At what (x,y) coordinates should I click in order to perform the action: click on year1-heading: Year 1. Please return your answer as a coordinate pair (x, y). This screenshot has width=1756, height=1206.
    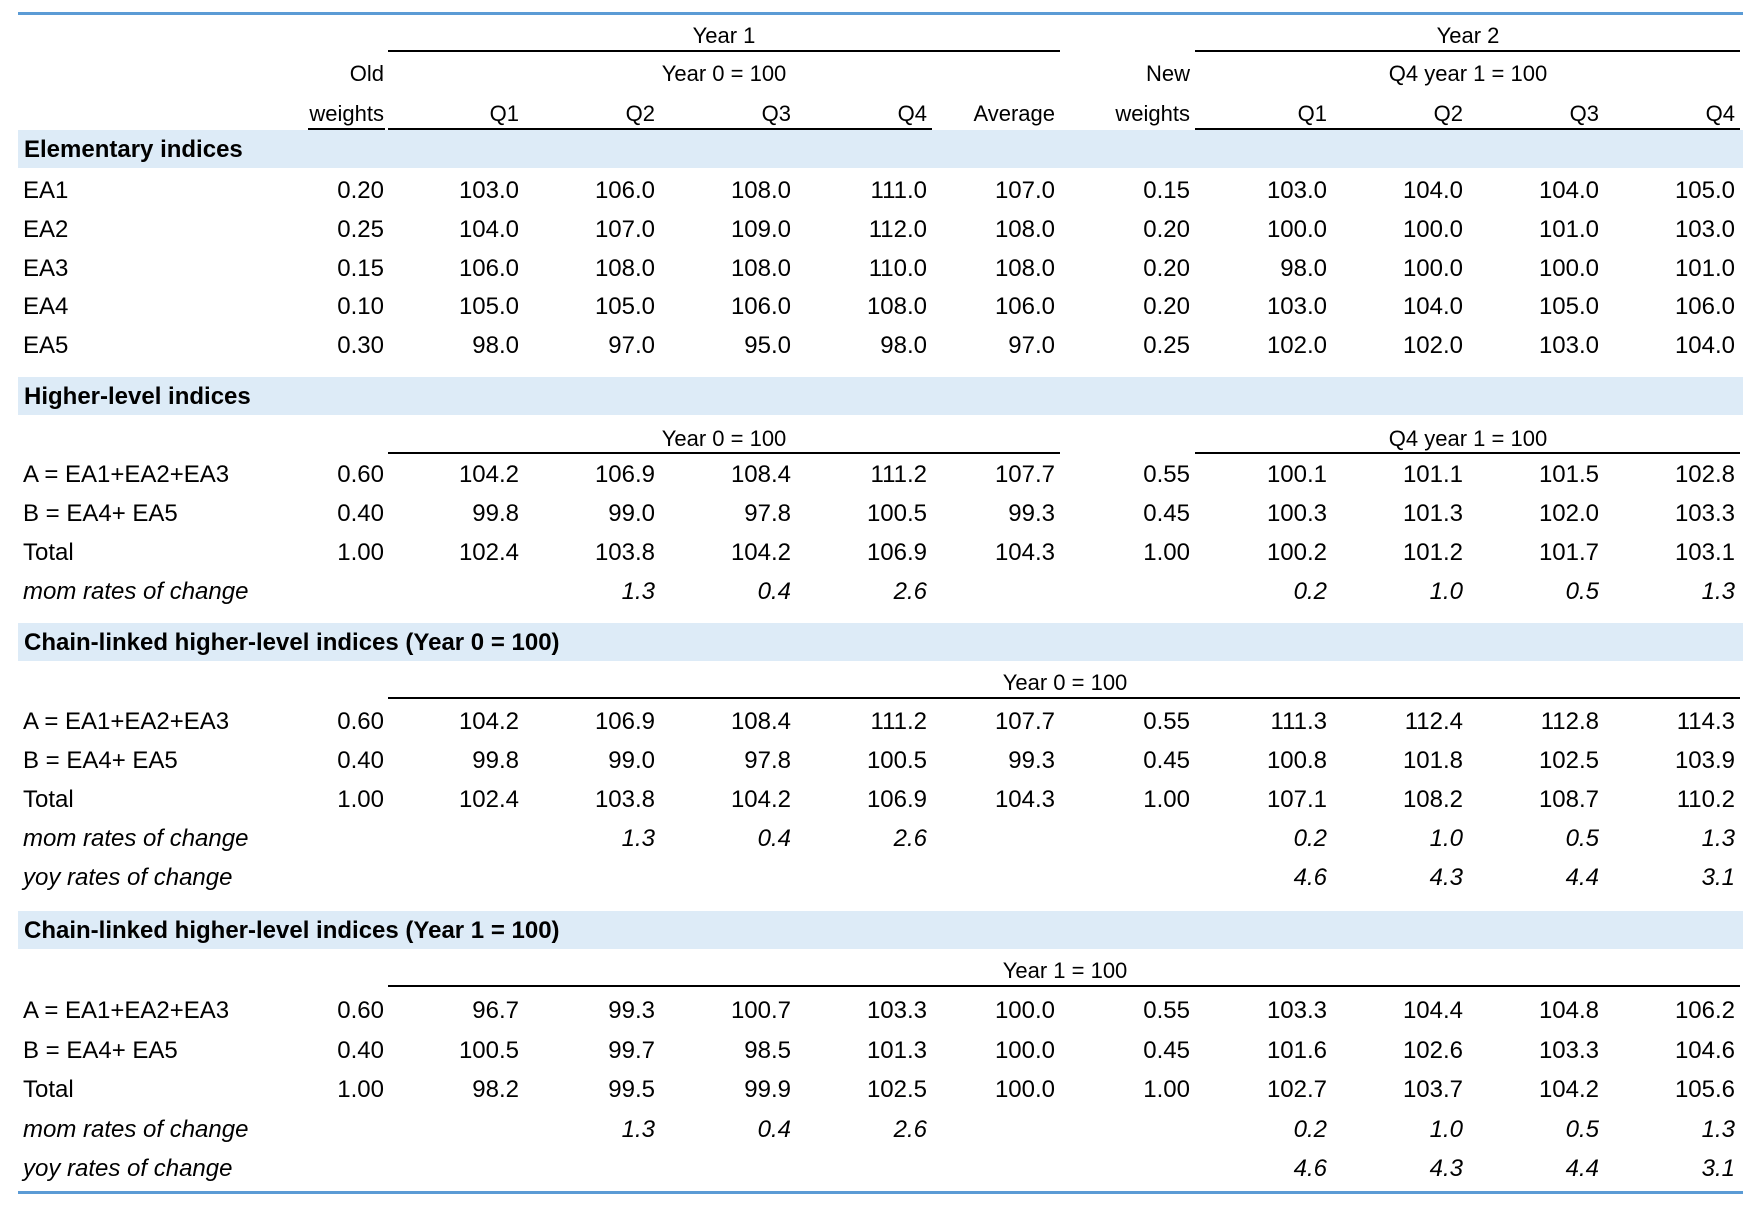
    Looking at the image, I should click on (724, 35).